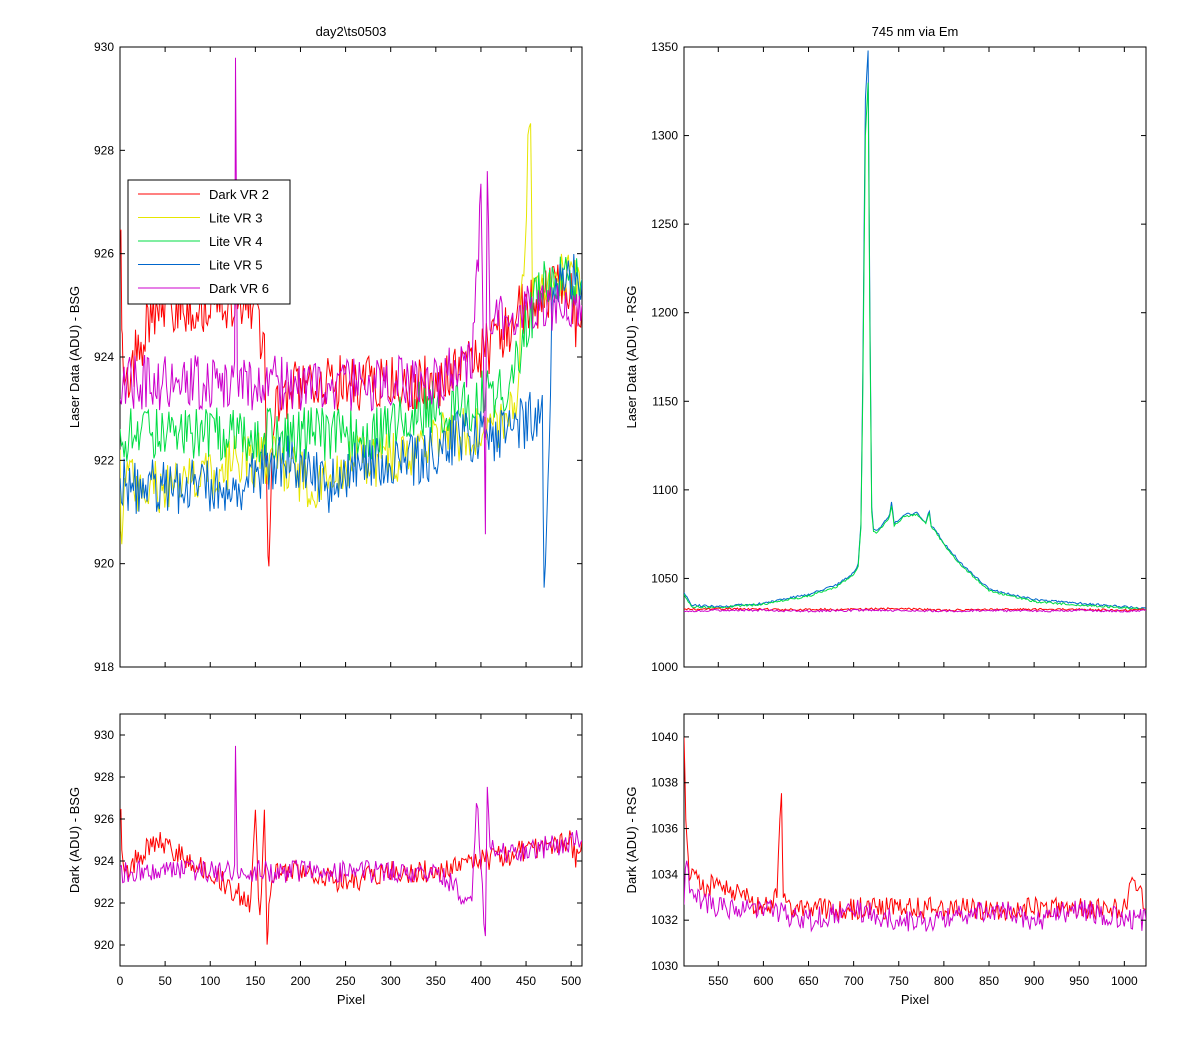 This screenshot has width=1200, height=1050. Describe the element at coordinates (235, 265) in the screenshot. I see `legend-label-lite-vr-5: Lite VR 5` at that location.